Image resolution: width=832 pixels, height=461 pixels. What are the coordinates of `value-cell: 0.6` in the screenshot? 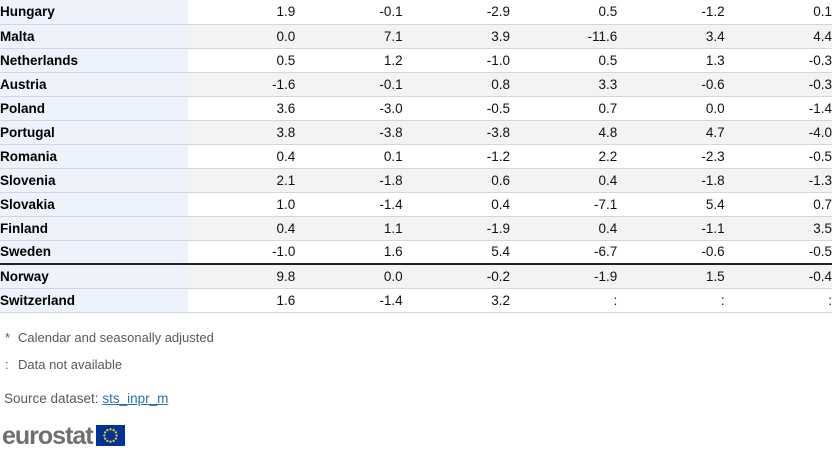 It's located at (456, 180).